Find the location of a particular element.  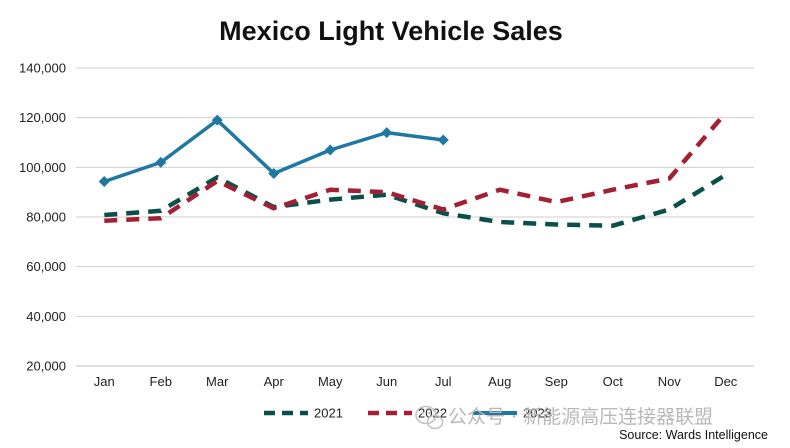

y-tick-label: 120,000 is located at coordinates (42, 117).